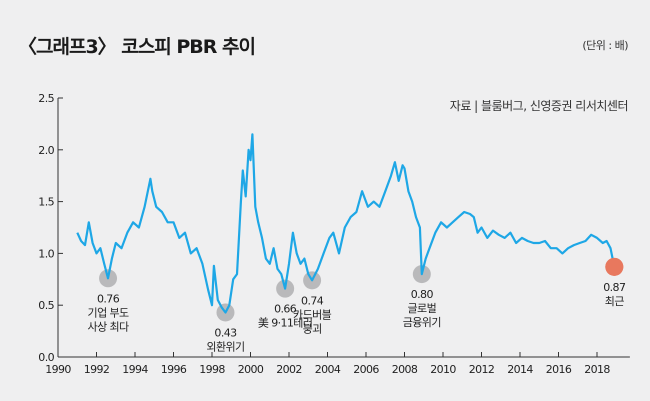 Image resolution: width=650 pixels, height=401 pixels. What do you see at coordinates (520, 369) in the screenshot?
I see `x-tick-label: 2014` at bounding box center [520, 369].